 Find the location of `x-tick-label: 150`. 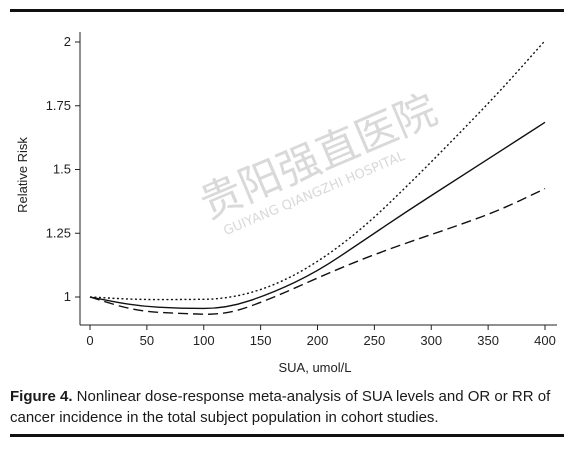

x-tick-label: 150 is located at coordinates (261, 340).